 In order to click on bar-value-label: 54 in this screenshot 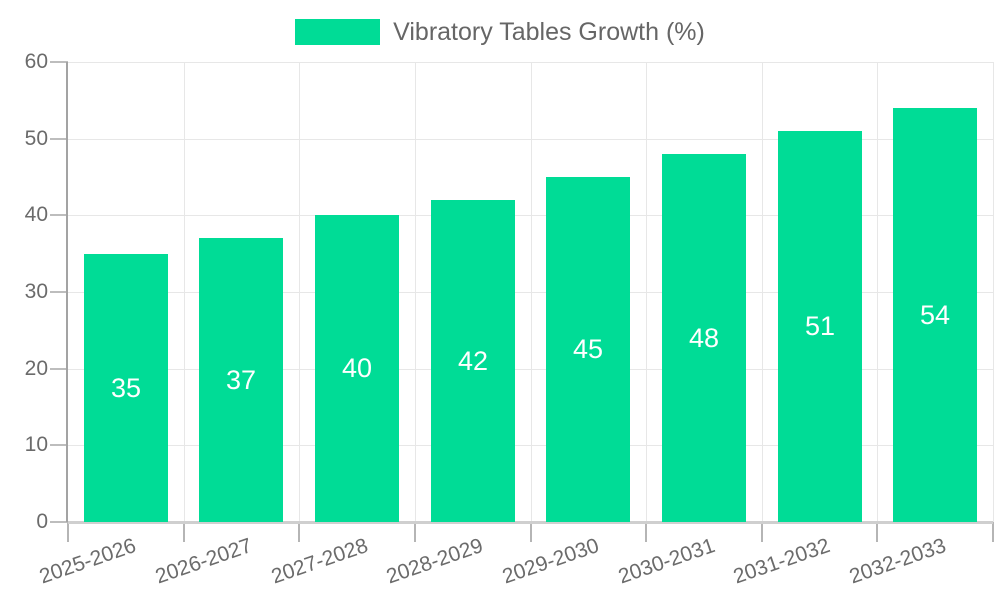, I will do `click(935, 314)`.